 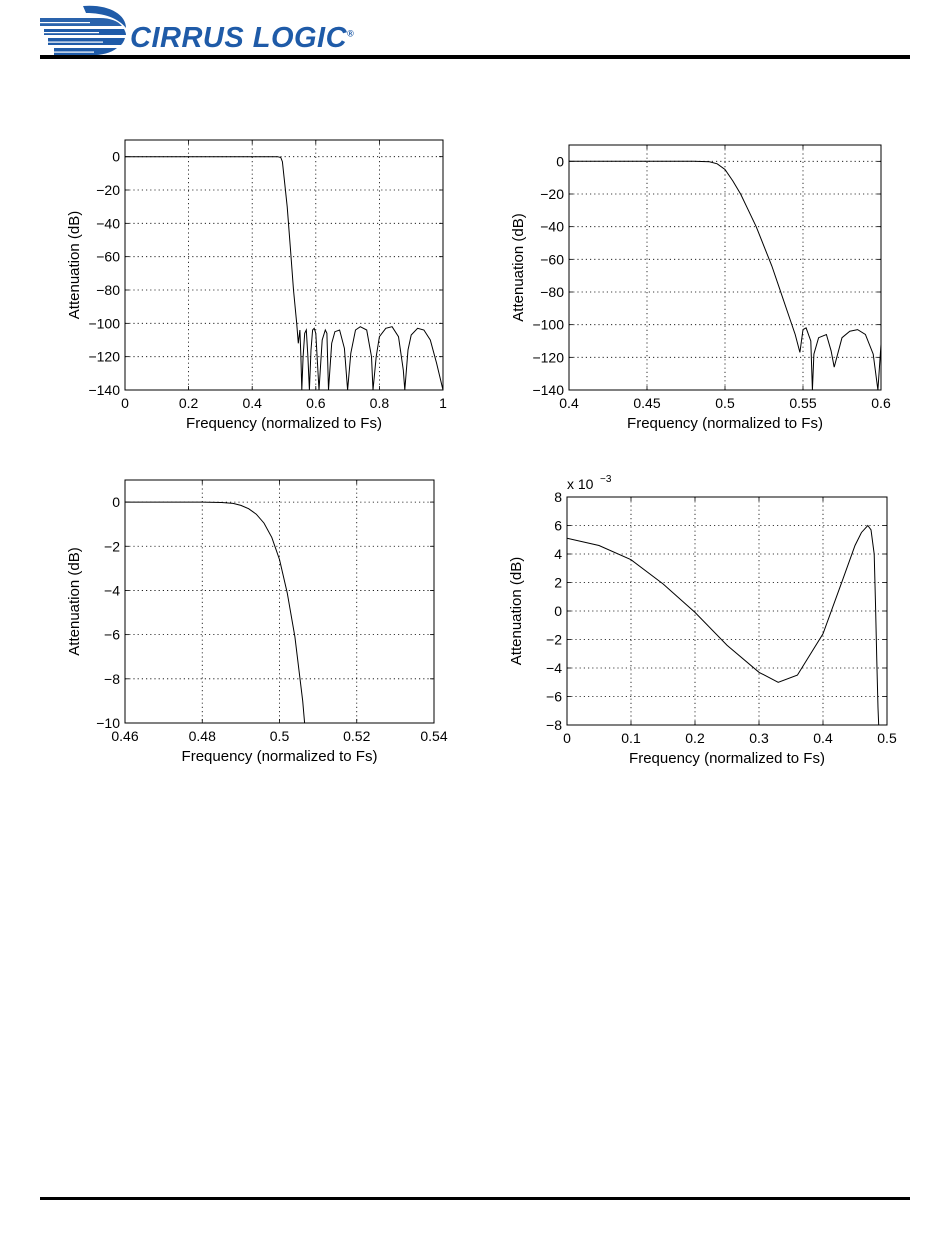 I want to click on x-tick-label: 0.1, so click(x=631, y=738).